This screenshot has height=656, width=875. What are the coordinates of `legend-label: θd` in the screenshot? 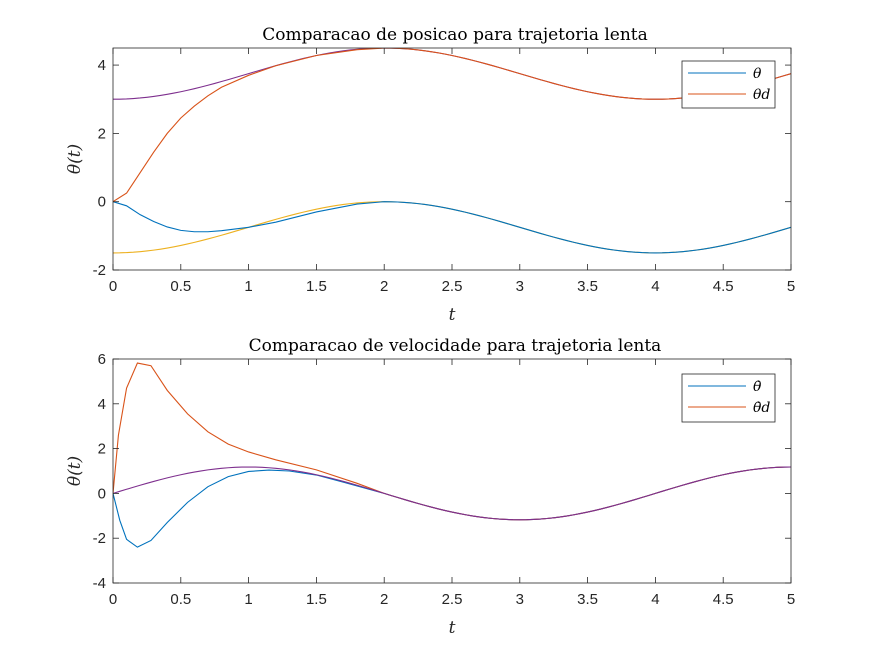 It's located at (761, 95).